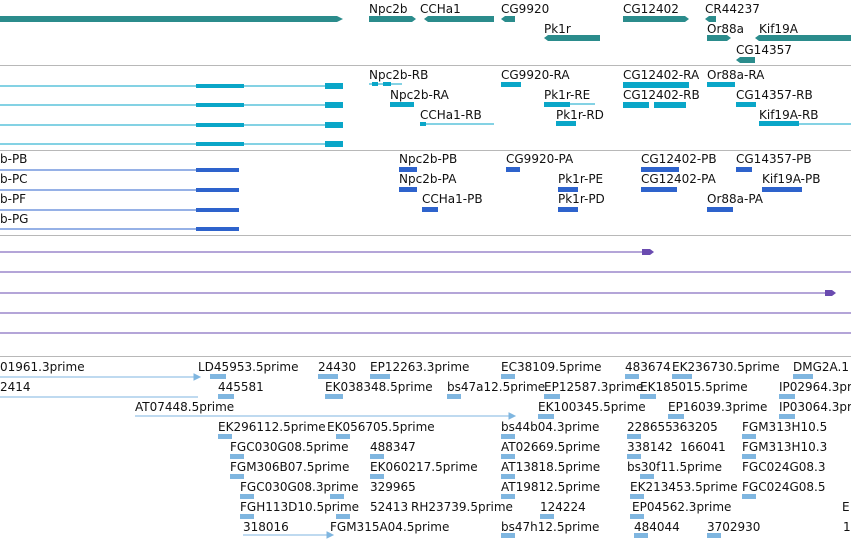 The width and height of the screenshot is (851, 542). What do you see at coordinates (420, 367) in the screenshot?
I see `est-label: EP12263.3prime` at bounding box center [420, 367].